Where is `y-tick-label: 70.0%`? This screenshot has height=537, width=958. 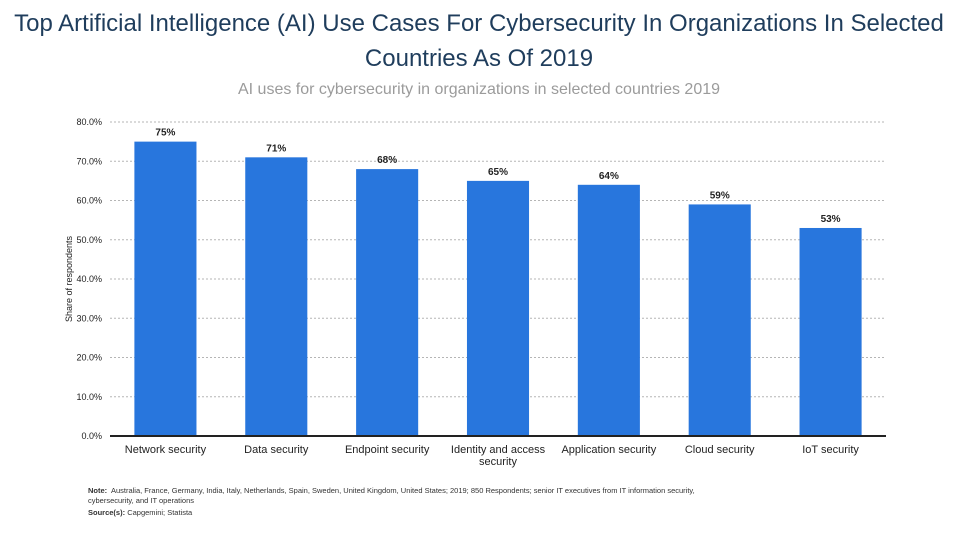
y-tick-label: 70.0% is located at coordinates (89, 161).